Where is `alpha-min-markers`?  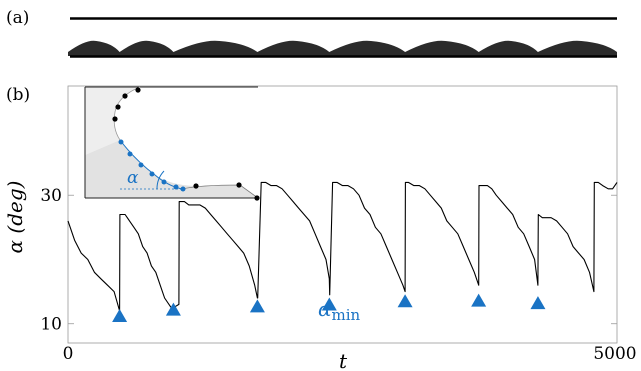
alpha-min-markers is located at coordinates (329, 308).